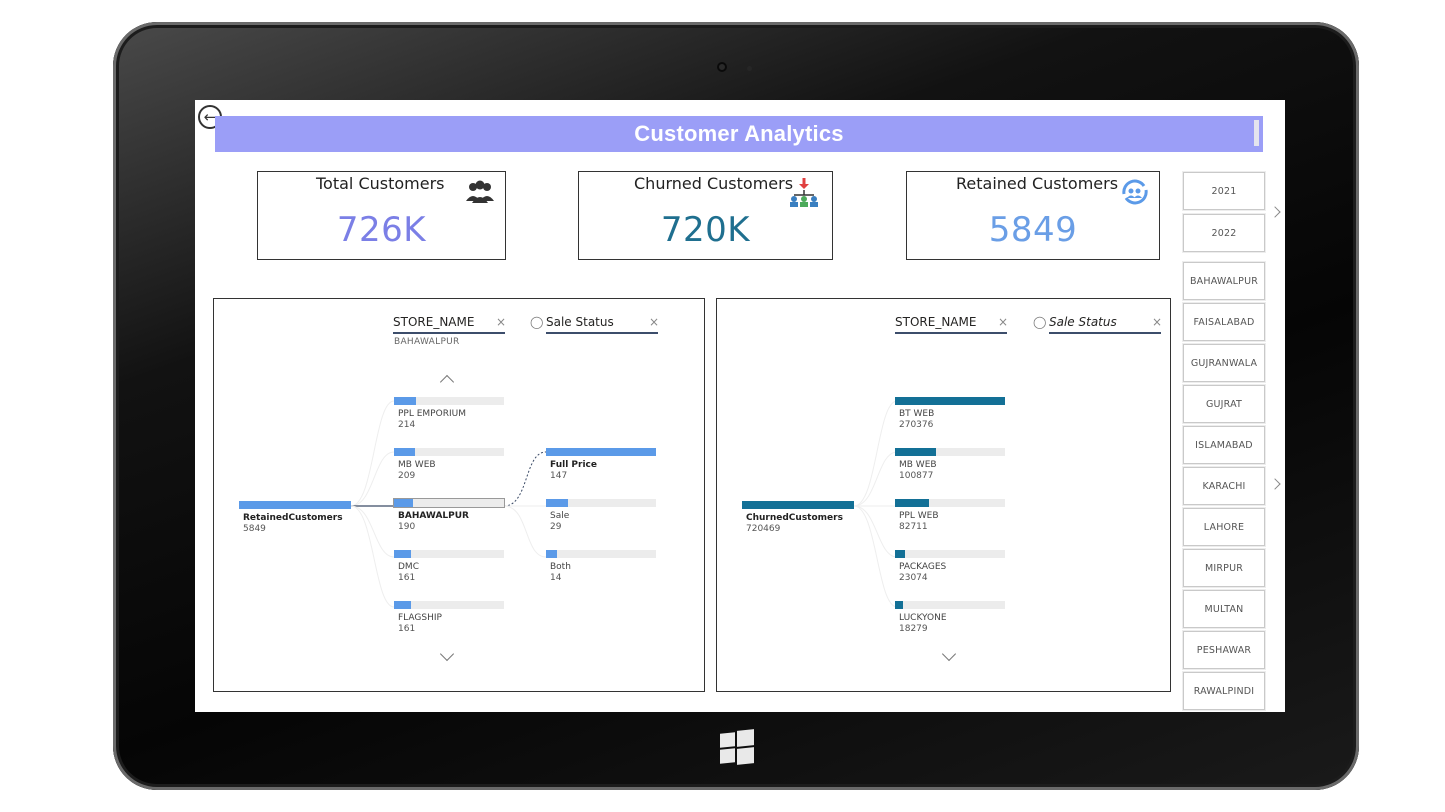 This screenshot has height=812, width=1445. I want to click on page-title: Customer Analytics, so click(739, 133).